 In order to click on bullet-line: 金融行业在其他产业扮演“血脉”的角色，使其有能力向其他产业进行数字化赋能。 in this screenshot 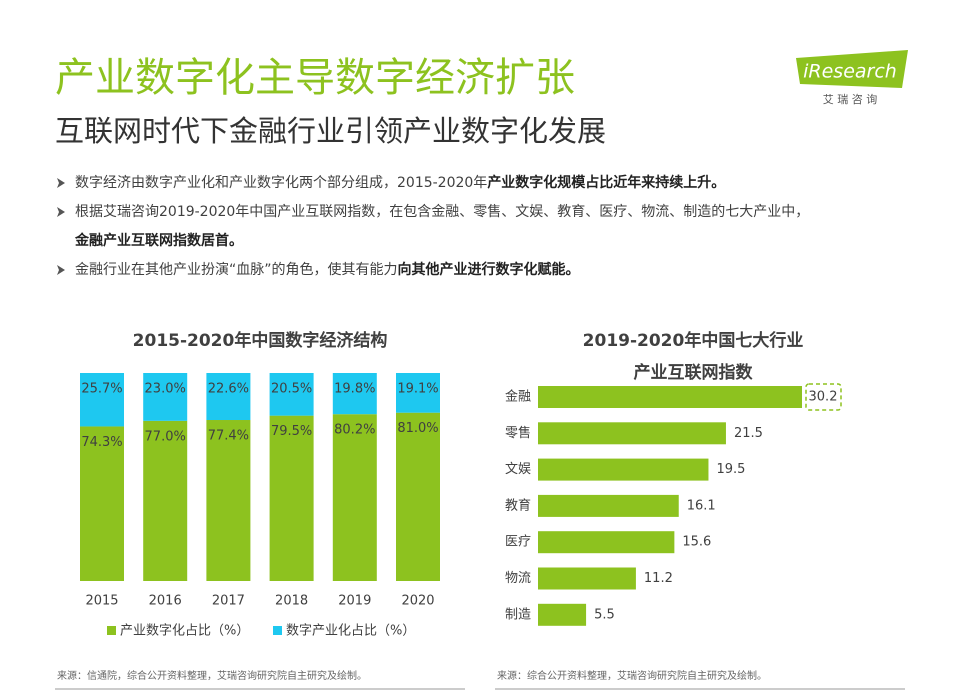, I will do `click(327, 269)`.